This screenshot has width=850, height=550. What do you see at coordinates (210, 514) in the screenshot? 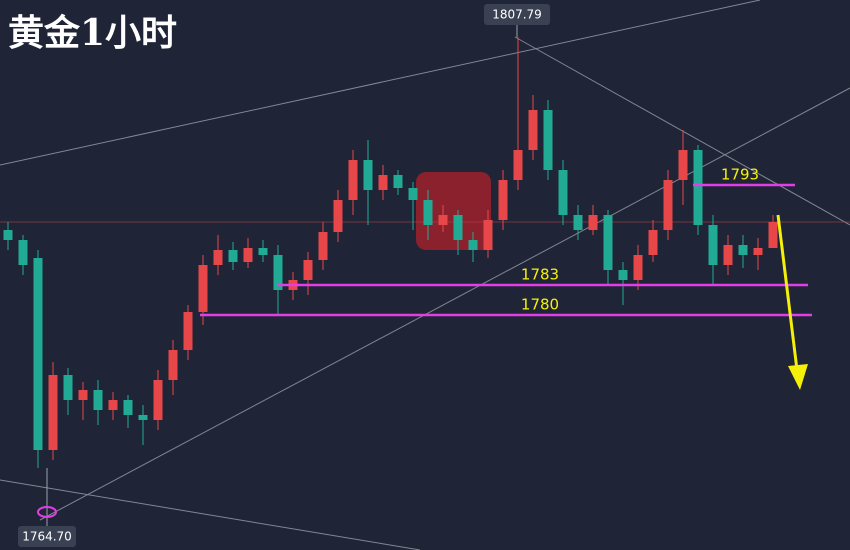
I see `trend-line` at bounding box center [210, 514].